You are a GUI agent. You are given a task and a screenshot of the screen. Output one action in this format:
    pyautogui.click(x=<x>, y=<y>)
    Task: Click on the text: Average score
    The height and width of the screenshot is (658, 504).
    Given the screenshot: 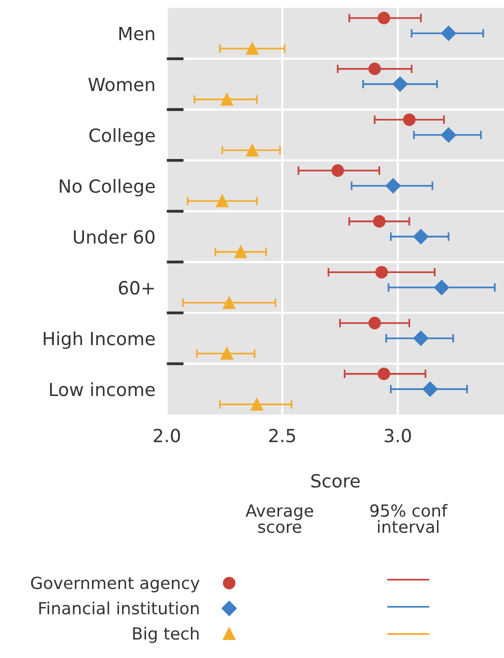 What is the action you would take?
    pyautogui.click(x=280, y=519)
    